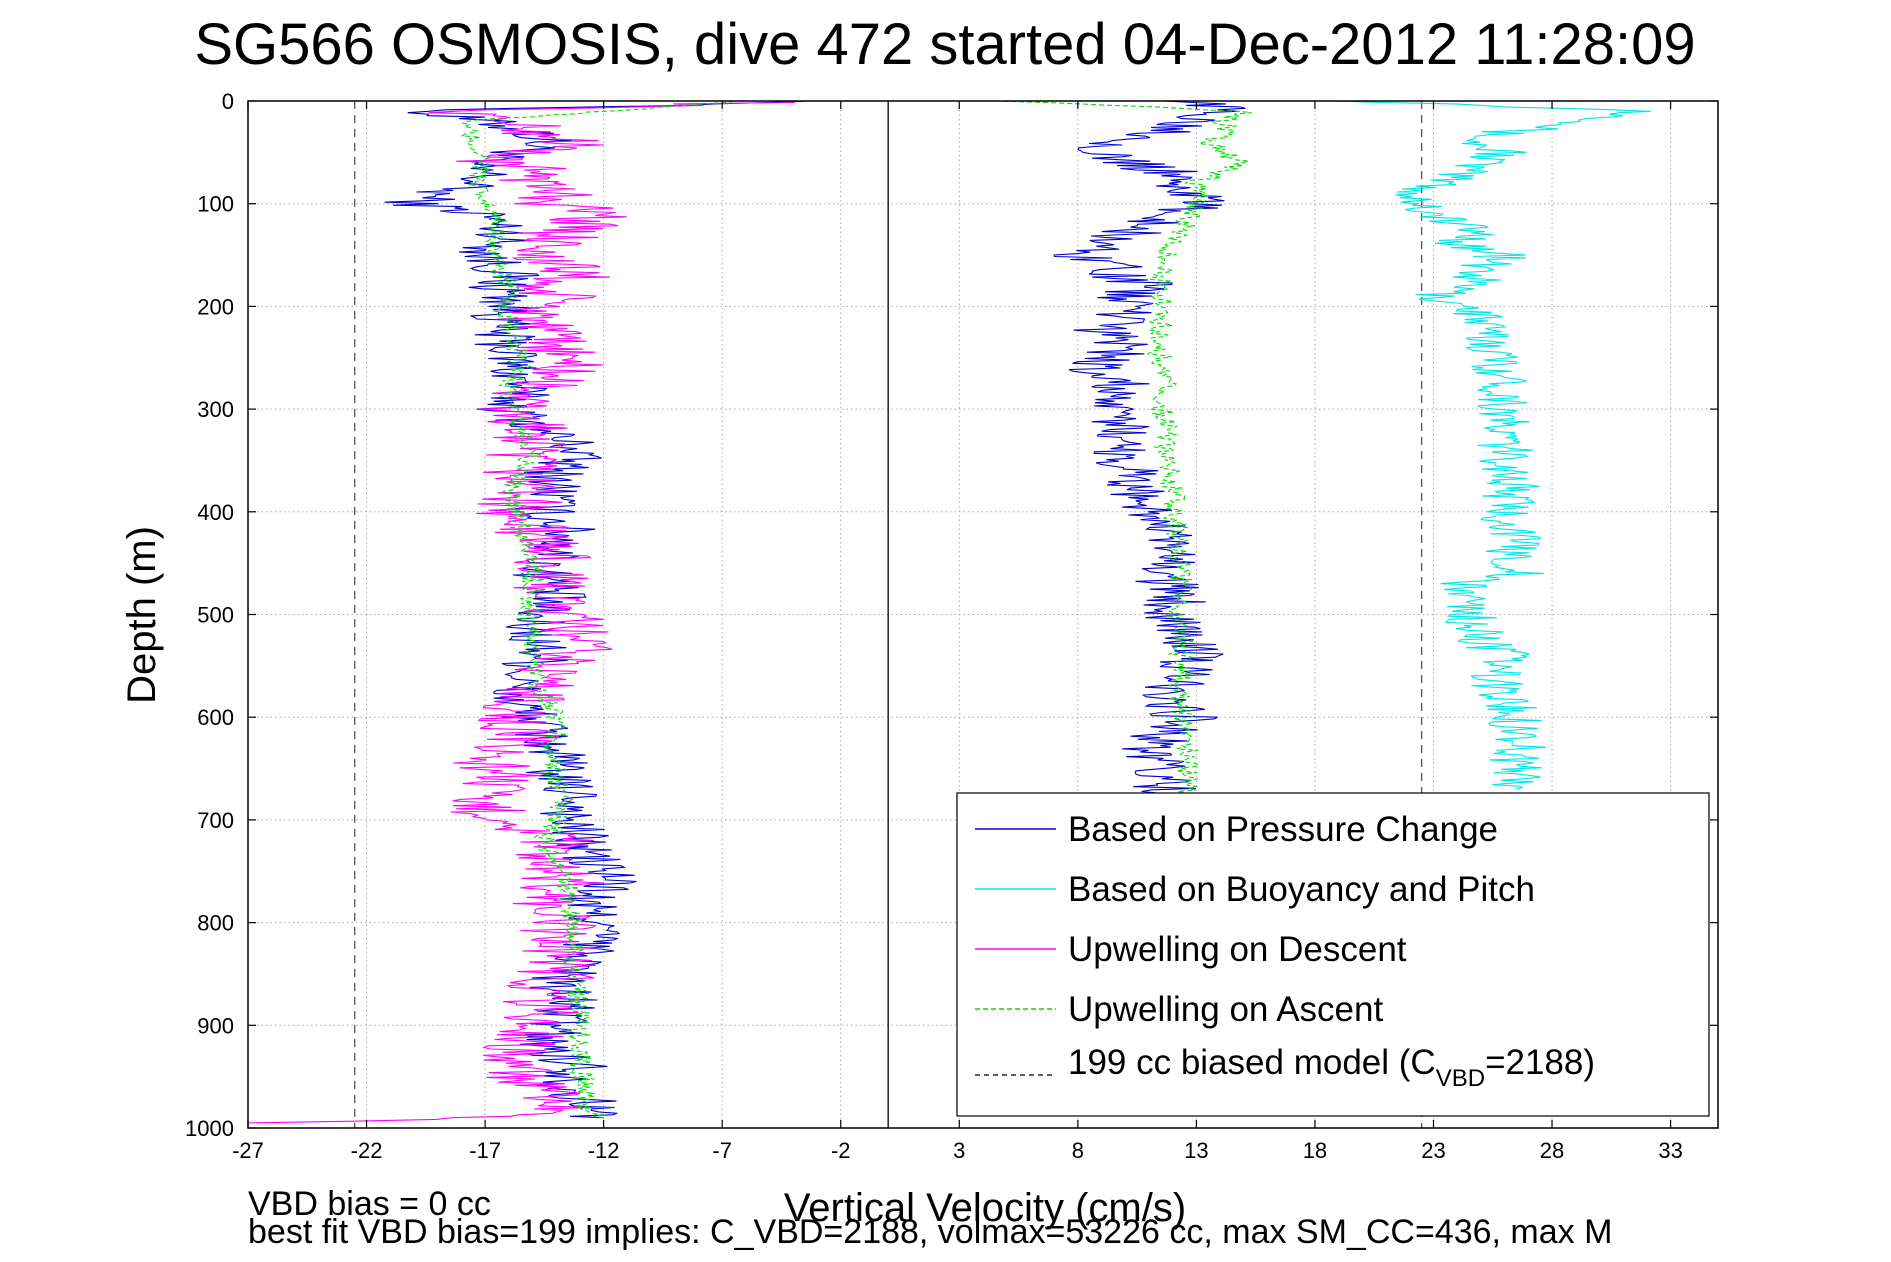 The width and height of the screenshot is (1891, 1262). Describe the element at coordinates (215, 306) in the screenshot. I see `y-tick-label: 200` at that location.